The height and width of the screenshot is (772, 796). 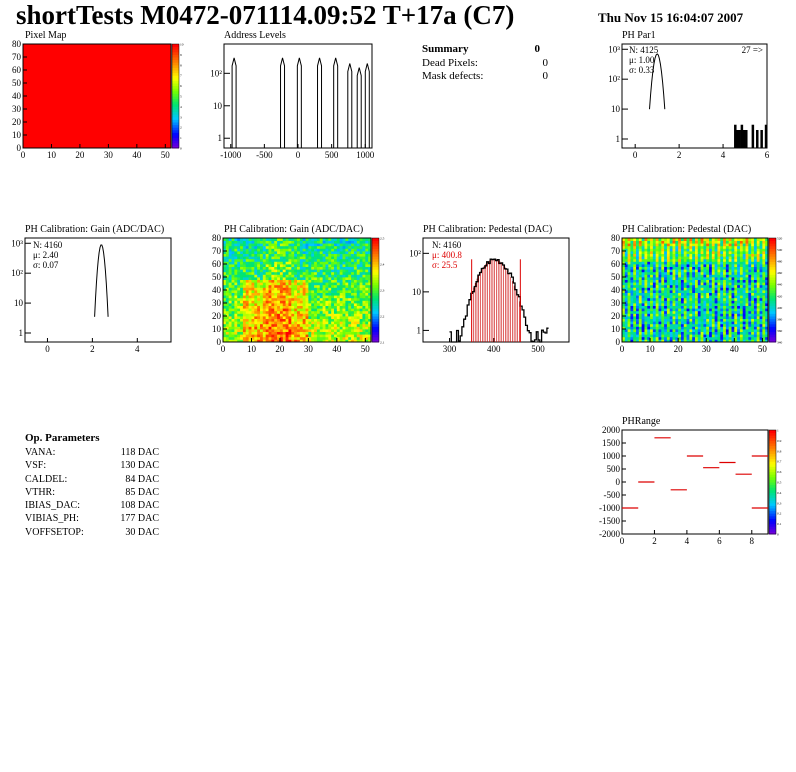 I want to click on ph-range-colorbar-cell, so click(x=772, y=476).